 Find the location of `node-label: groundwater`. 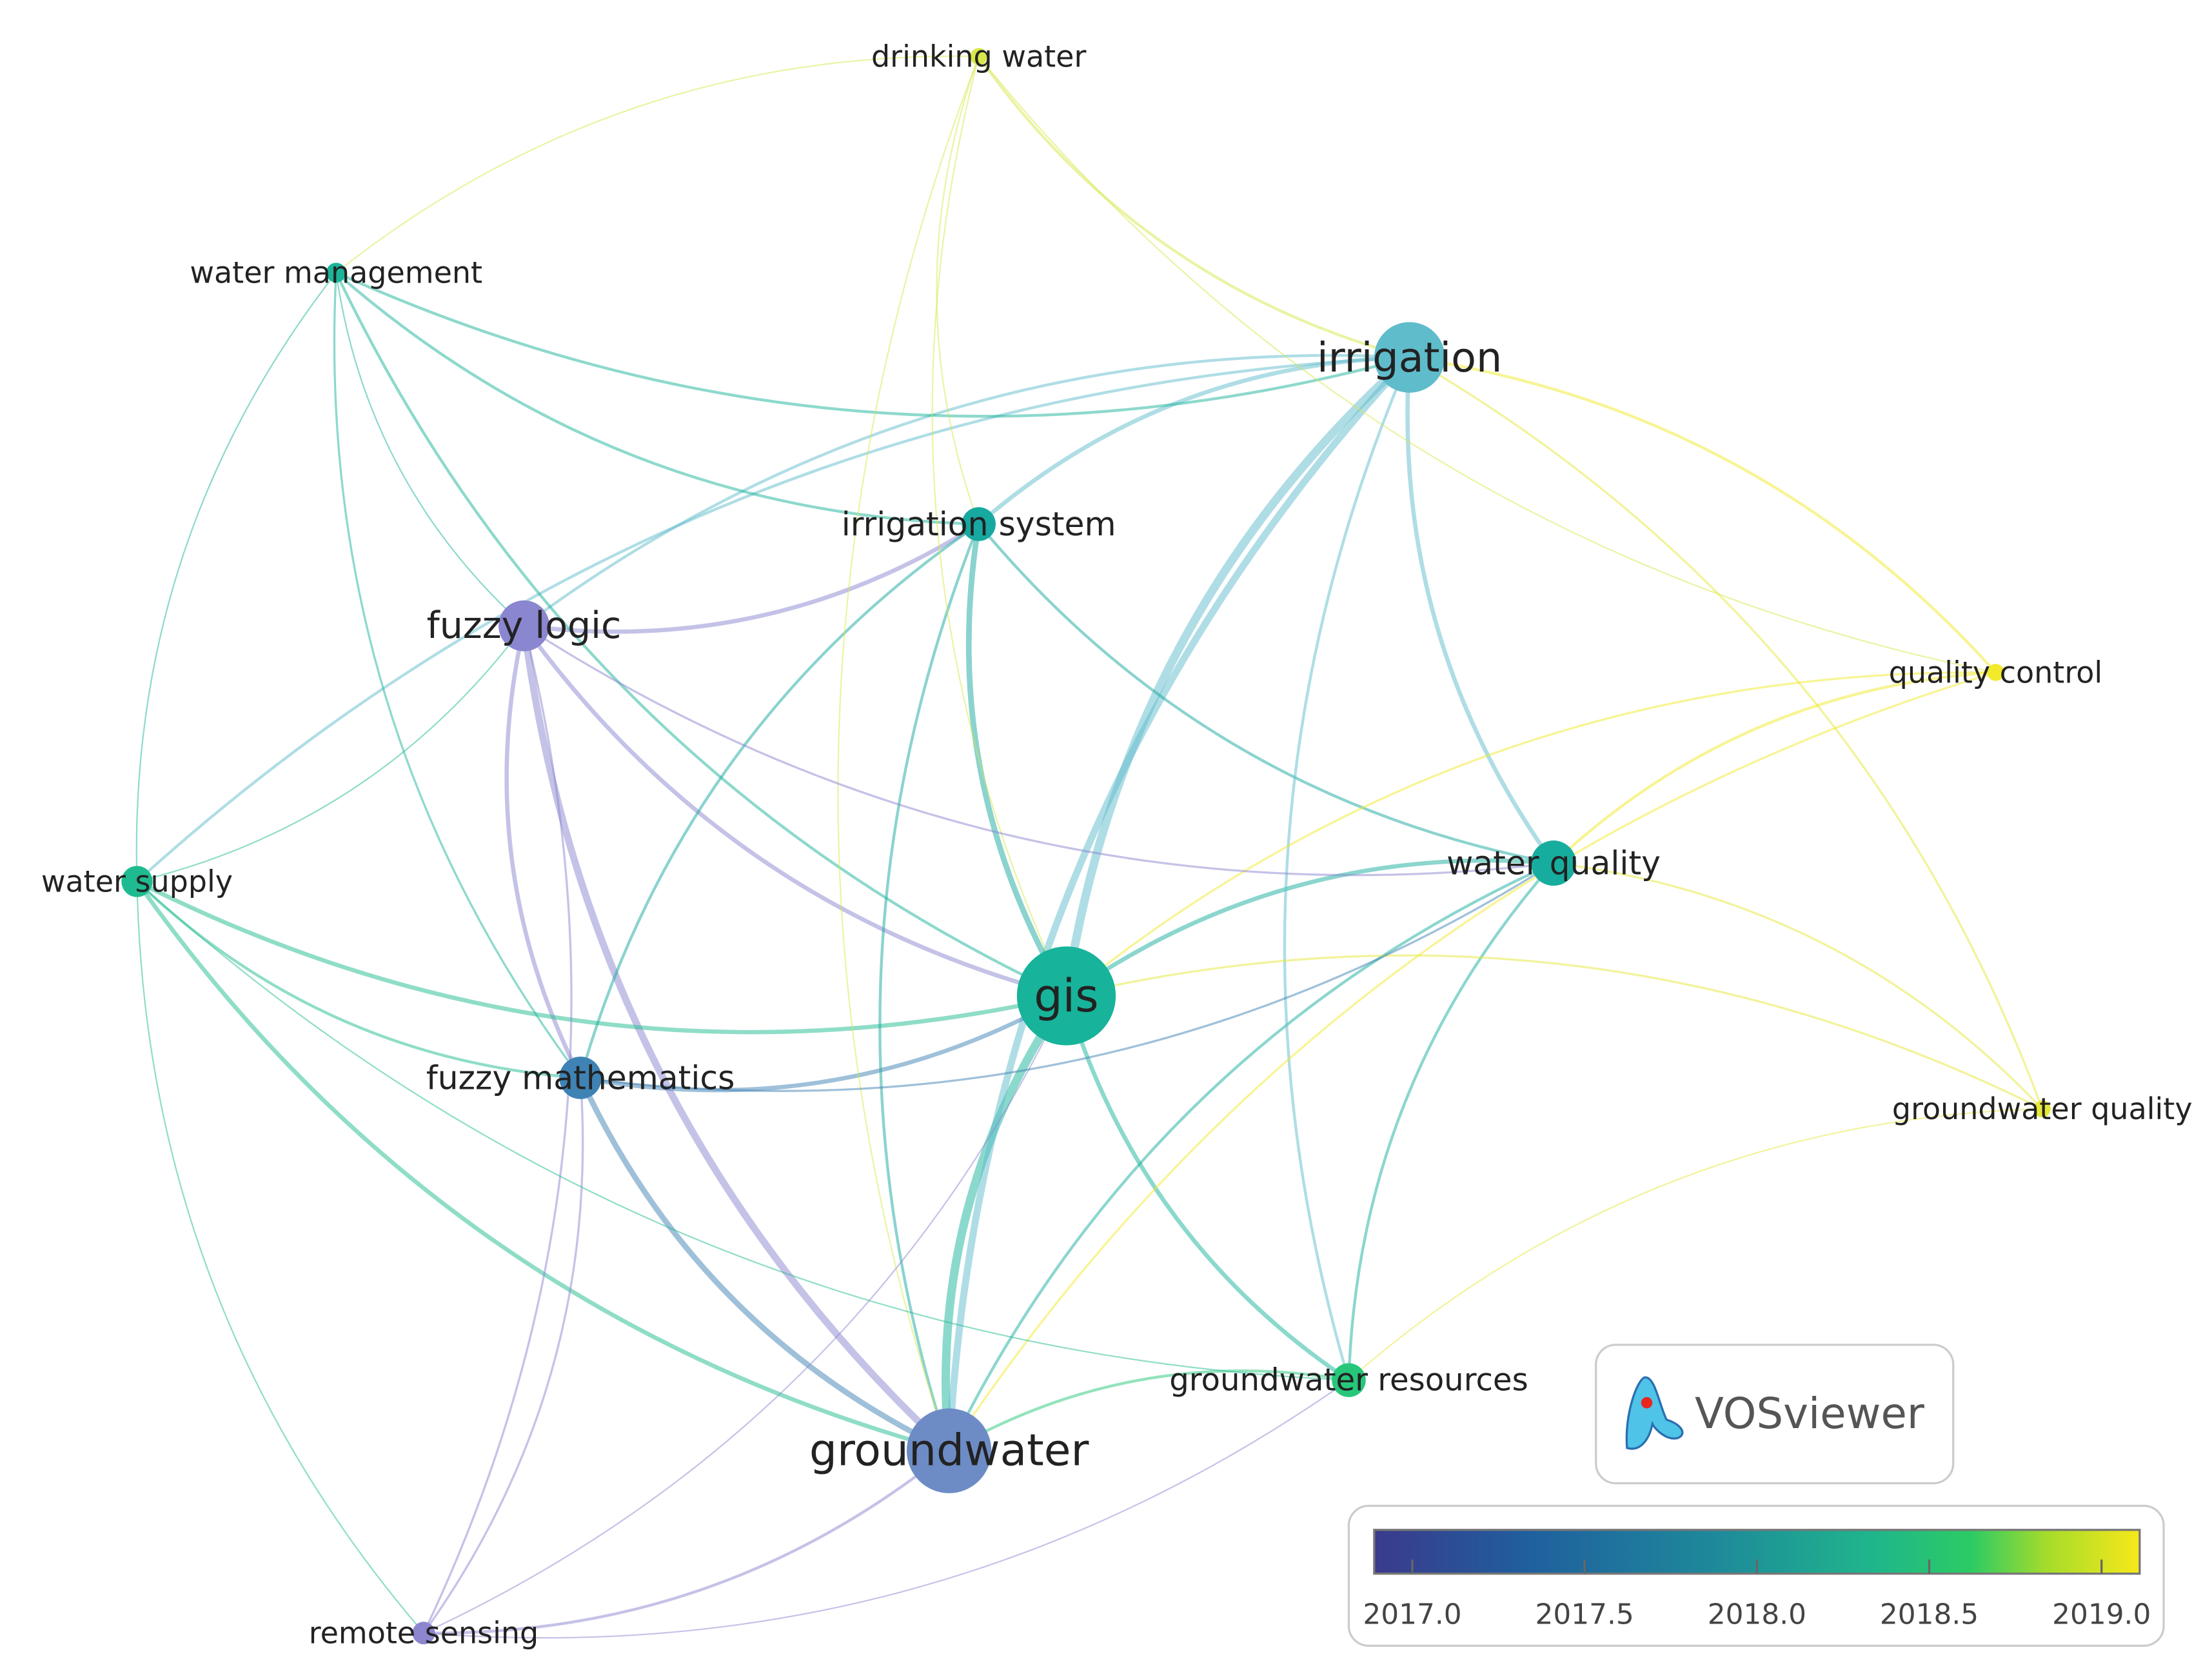

node-label: groundwater is located at coordinates (949, 1451).